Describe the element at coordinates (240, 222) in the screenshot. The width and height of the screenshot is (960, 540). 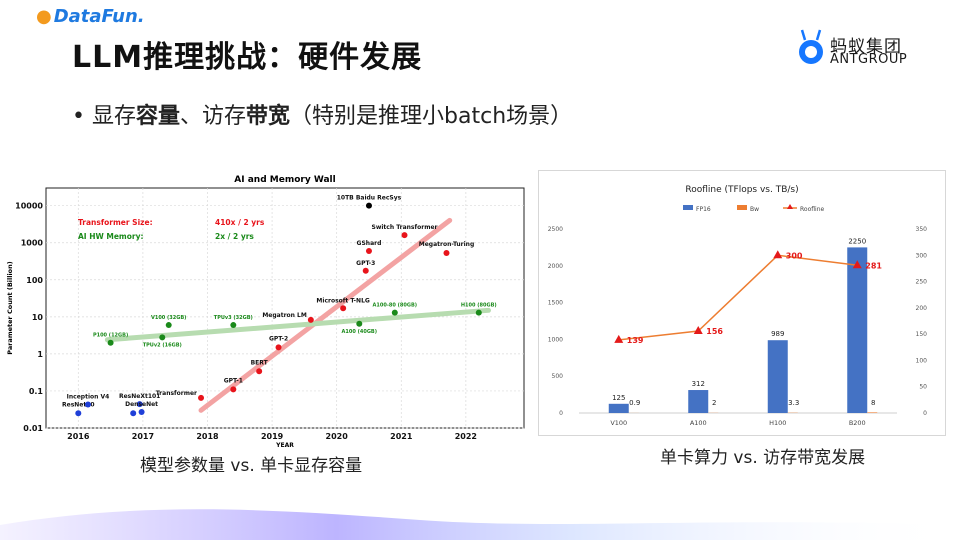
I see `annotation-value: 410x / 2 yrs` at that location.